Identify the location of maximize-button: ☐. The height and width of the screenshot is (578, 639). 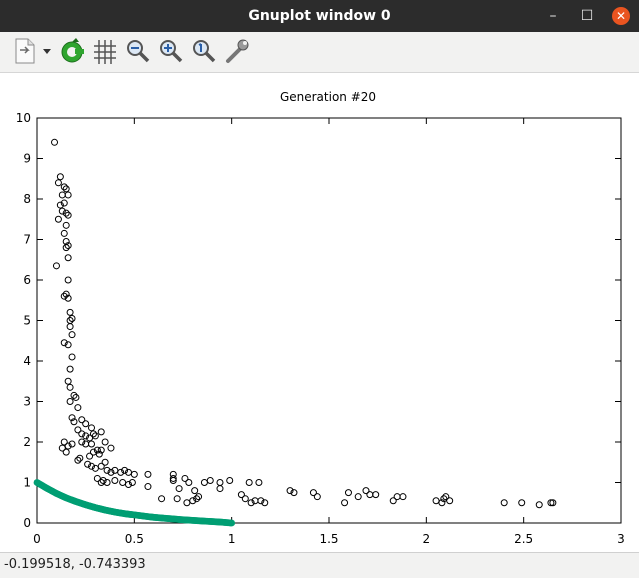
(587, 16).